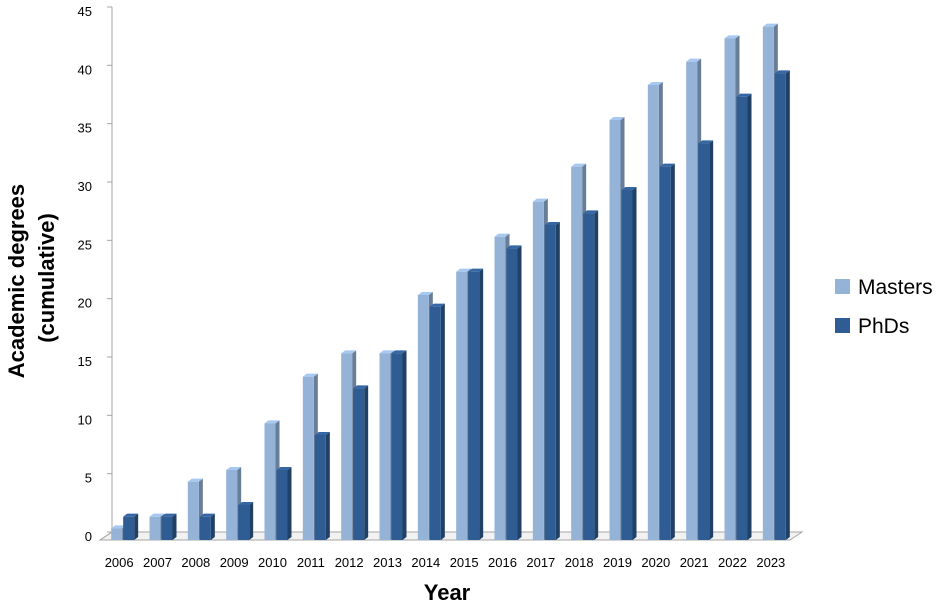 This screenshot has height=610, width=950. Describe the element at coordinates (85, 361) in the screenshot. I see `y-tick-label: 15` at that location.